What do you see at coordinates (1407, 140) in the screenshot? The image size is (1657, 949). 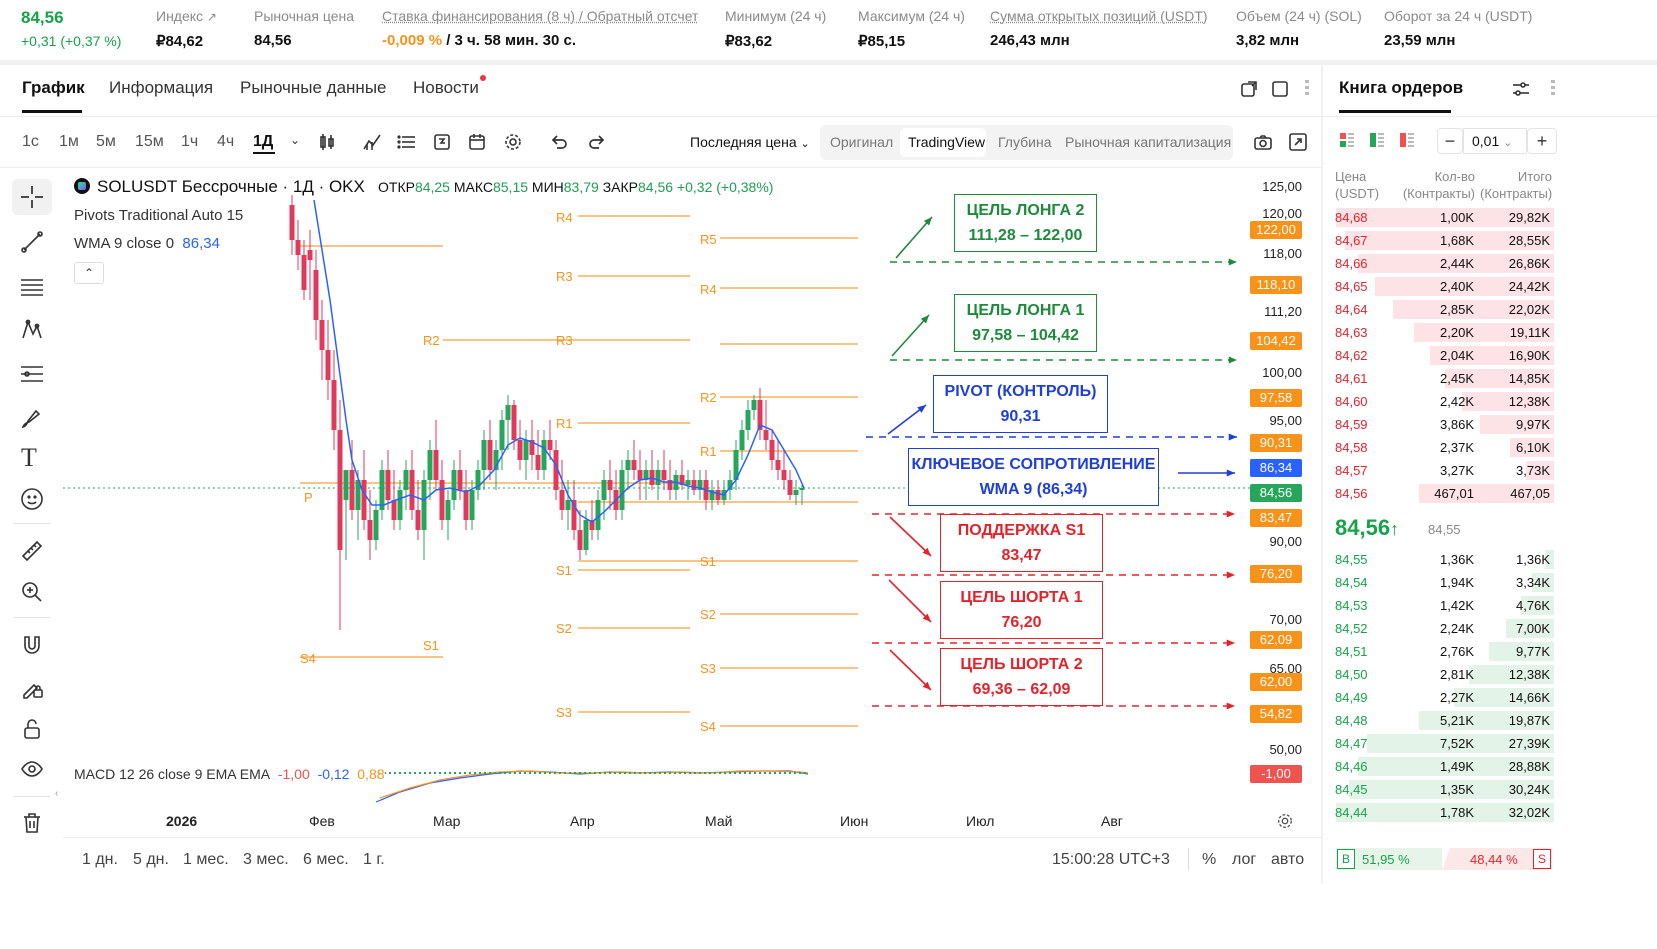 I see `view-asks-icon` at bounding box center [1407, 140].